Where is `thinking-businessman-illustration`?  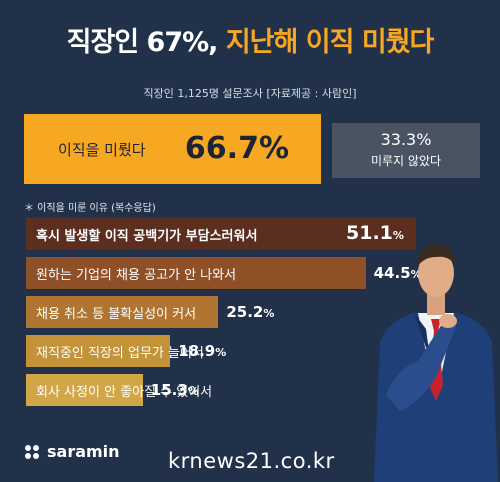 thinking-businessman-illustration is located at coordinates (436, 363).